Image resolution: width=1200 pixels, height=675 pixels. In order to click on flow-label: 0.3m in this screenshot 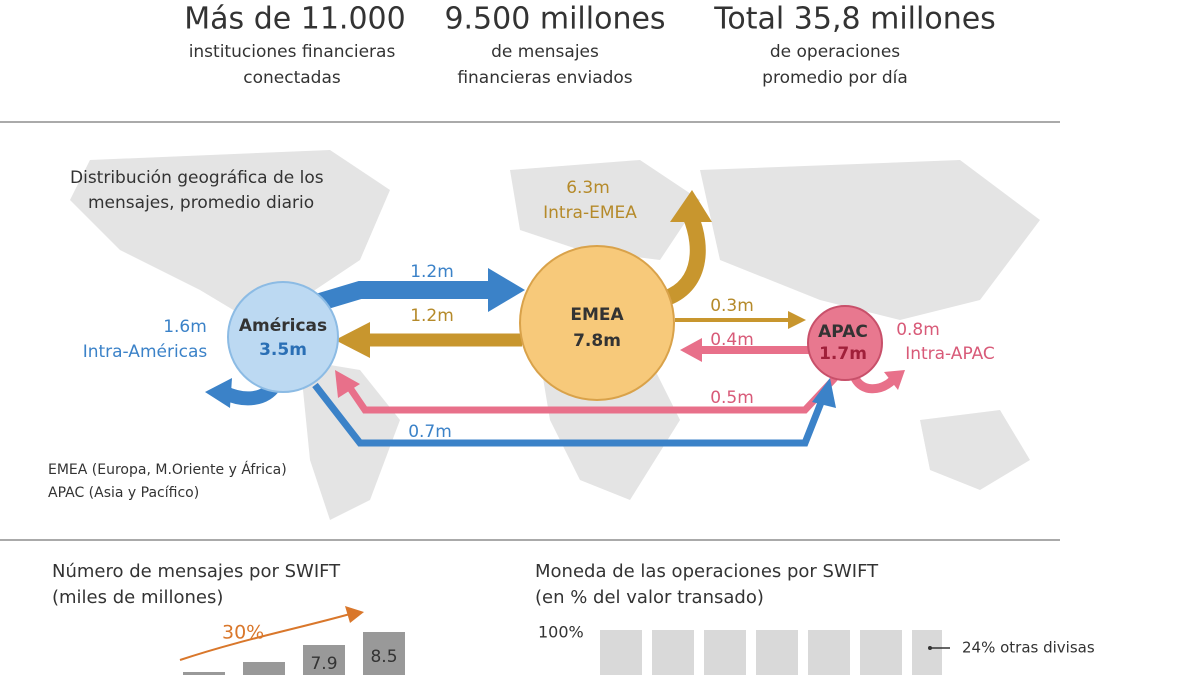, I will do `click(732, 306)`.